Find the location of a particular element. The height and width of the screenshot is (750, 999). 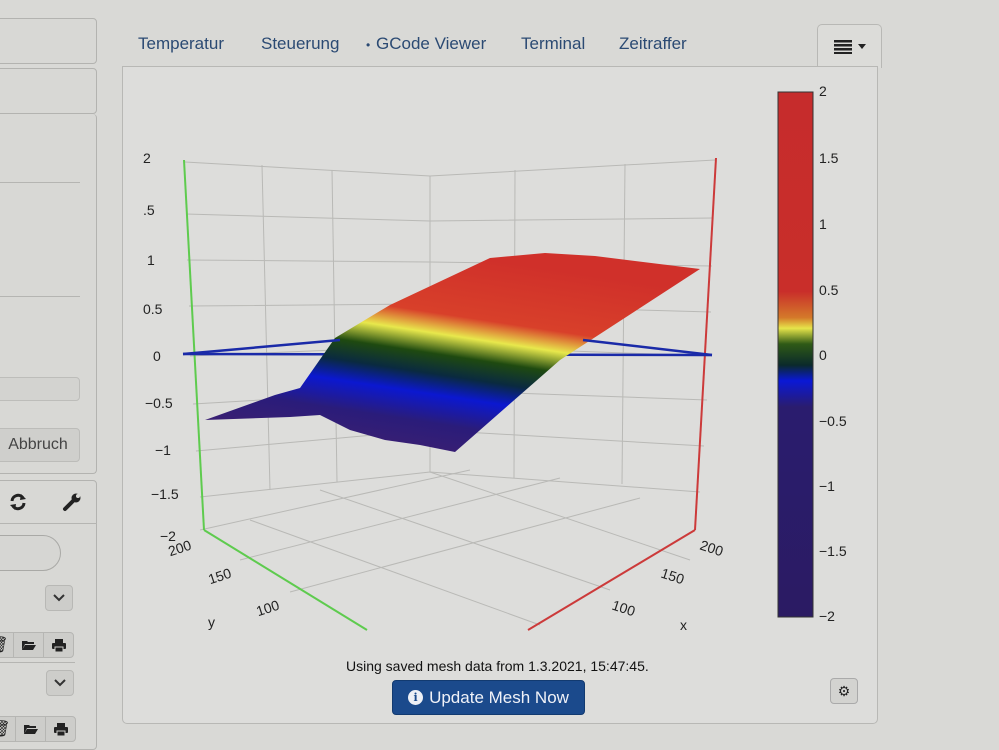

refresh-icon is located at coordinates (18, 502).